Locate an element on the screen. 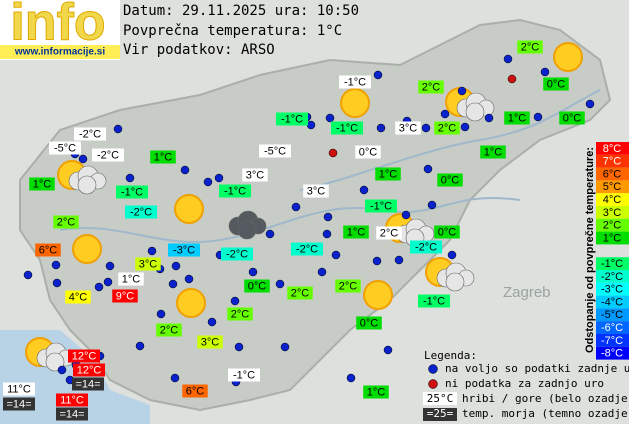 This screenshot has width=629, height=424. scale-title: Odstopanje od povprečne temperature: is located at coordinates (590, 250).